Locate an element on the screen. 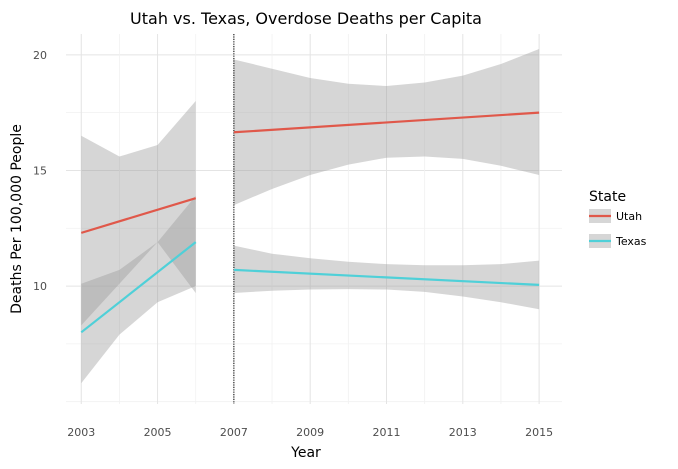 Image resolution: width=678 pixels, height=469 pixels. legend-title: State is located at coordinates (607, 197).